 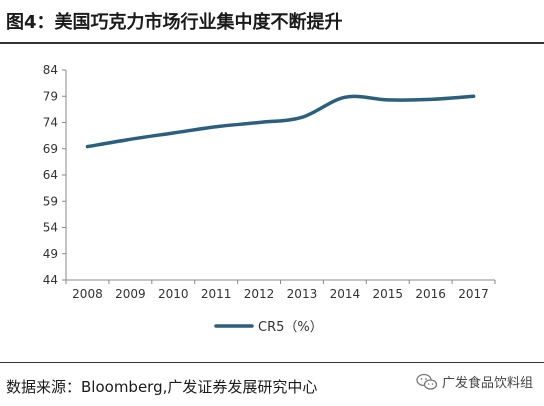 I want to click on x-tick-label: 2017, so click(x=473, y=294).